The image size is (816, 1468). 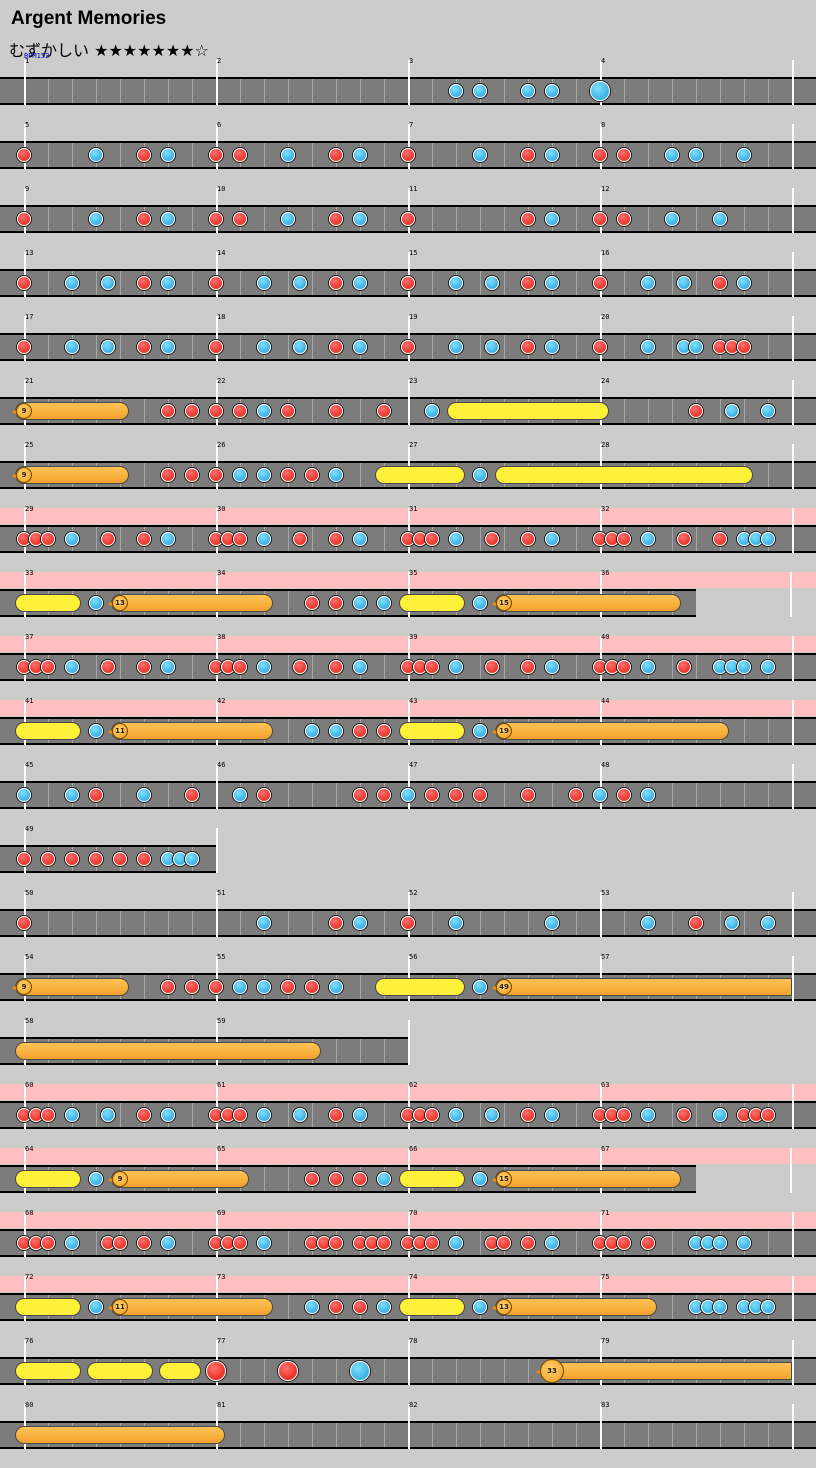 I want to click on measure-number: 53, so click(x=605, y=893).